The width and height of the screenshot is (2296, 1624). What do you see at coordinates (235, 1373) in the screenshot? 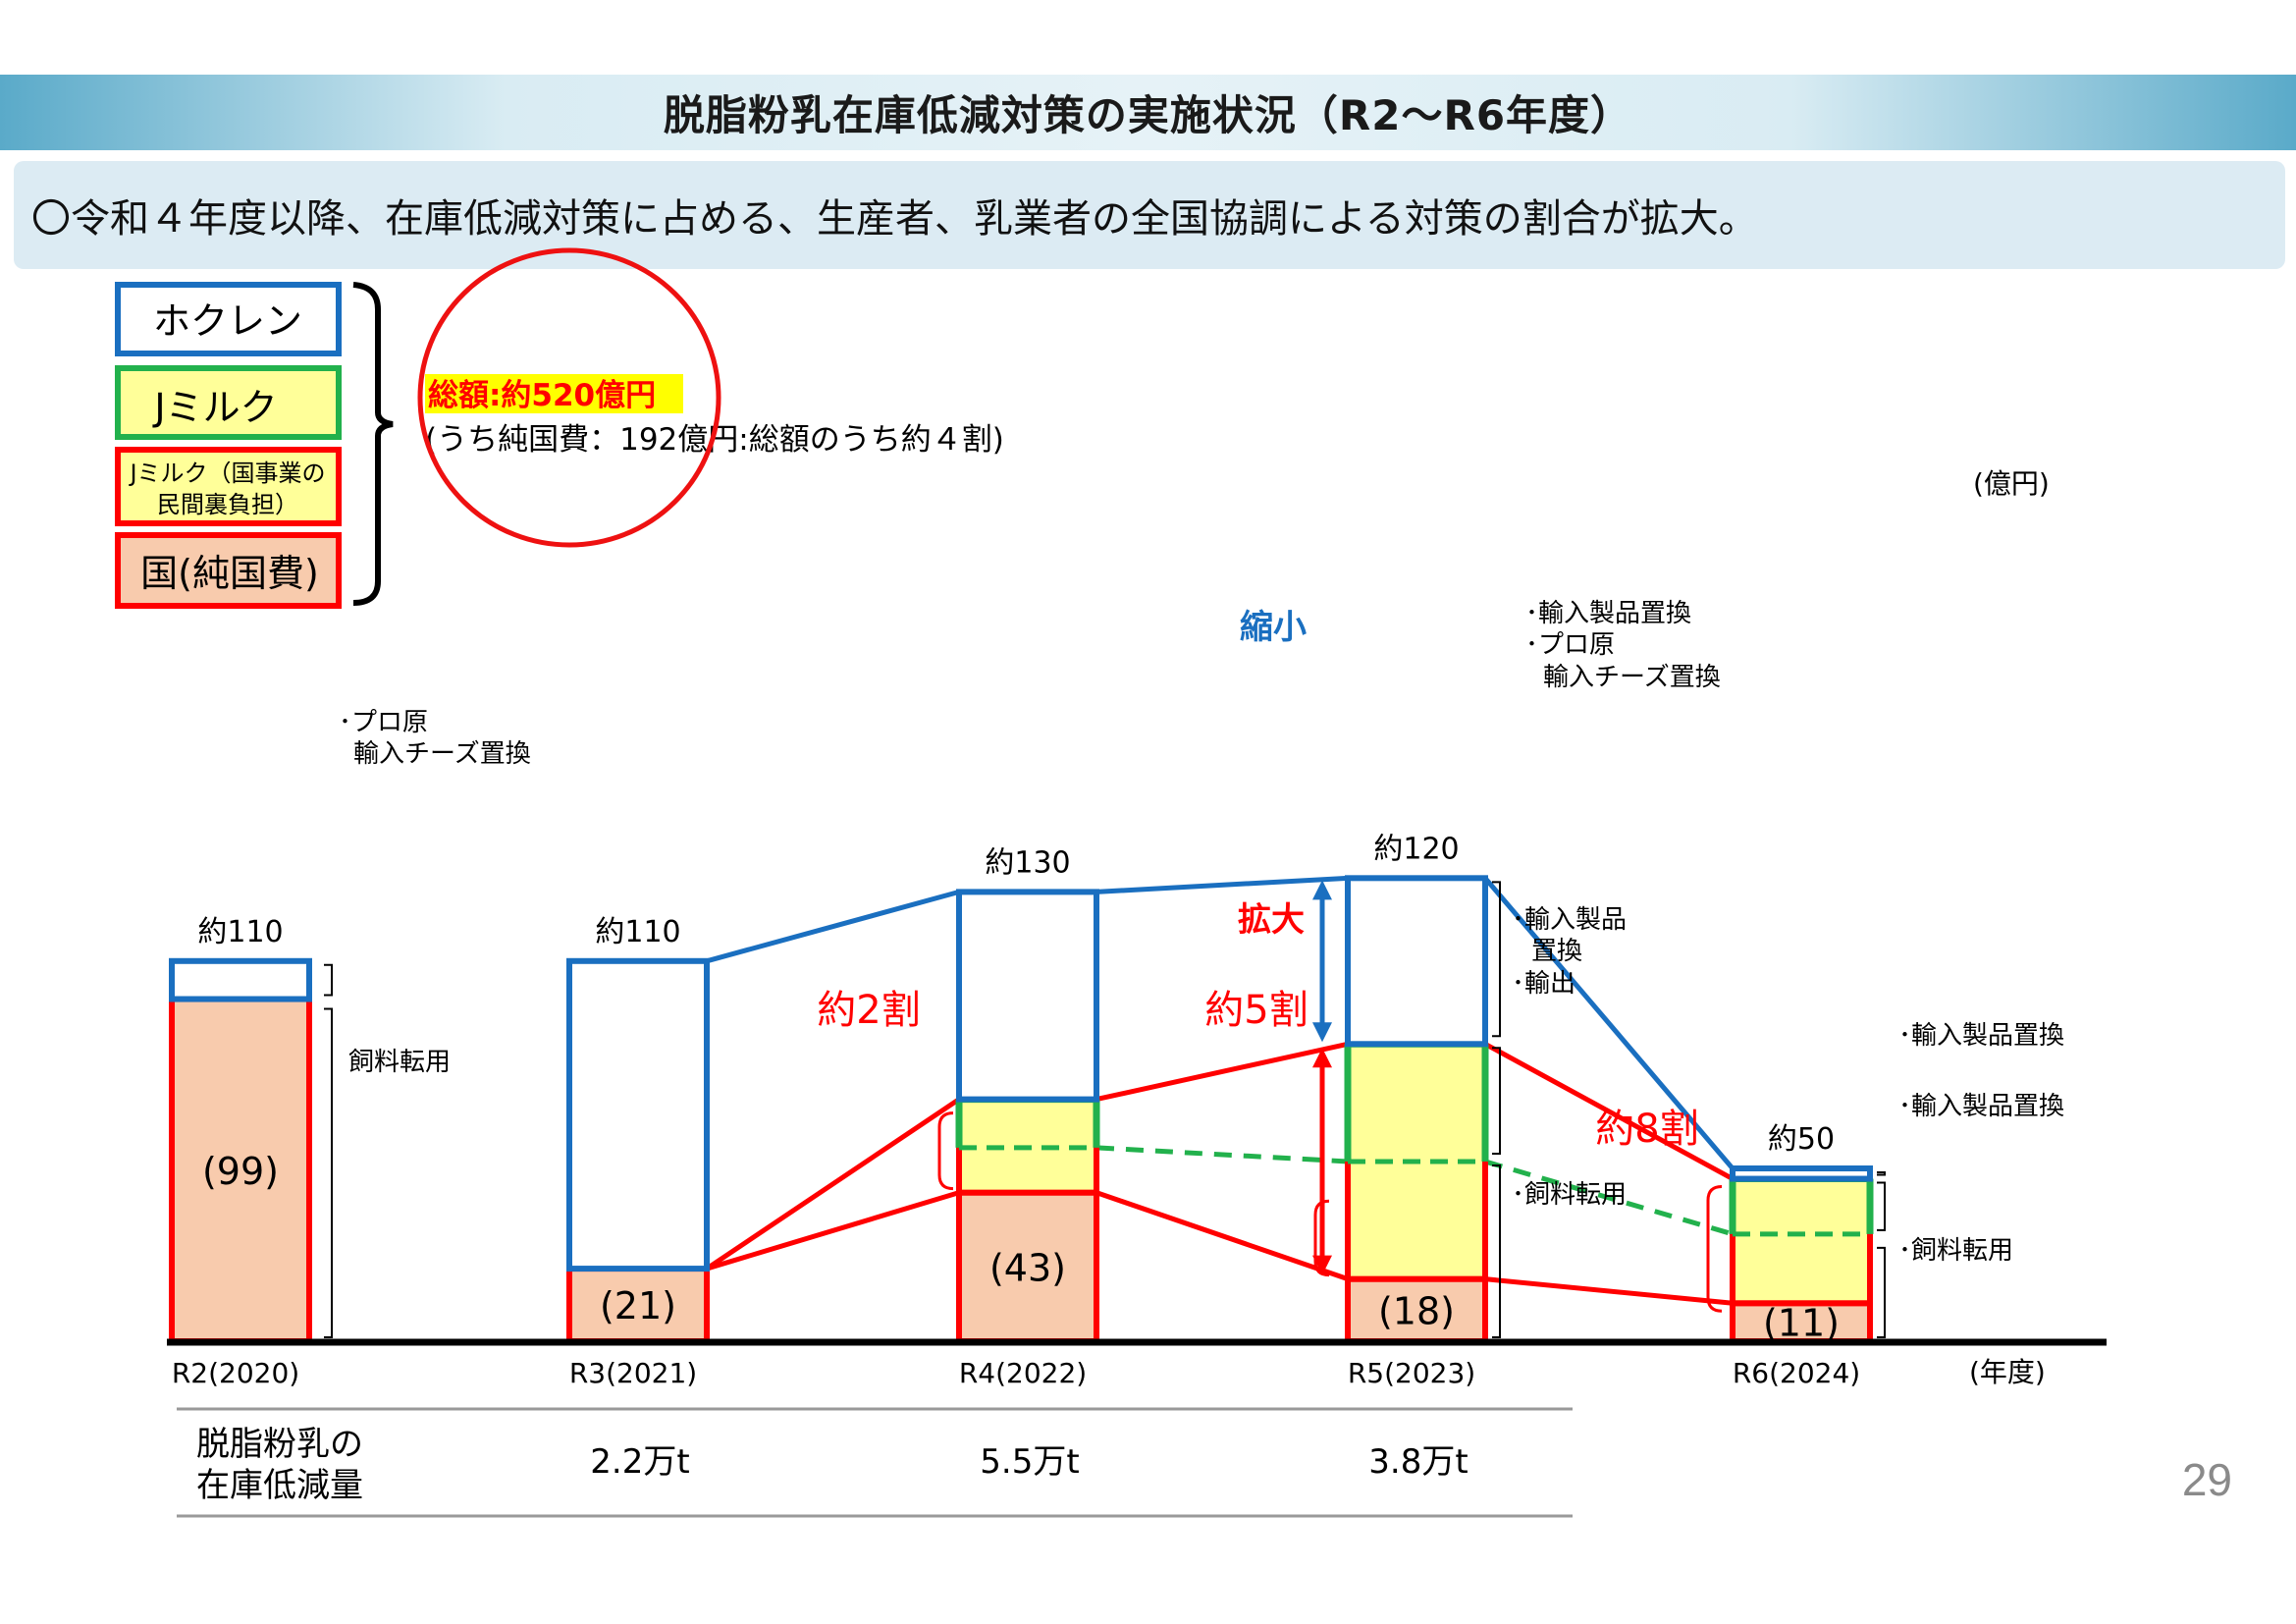
I see `x-tick-label-0: R2(2020)` at bounding box center [235, 1373].